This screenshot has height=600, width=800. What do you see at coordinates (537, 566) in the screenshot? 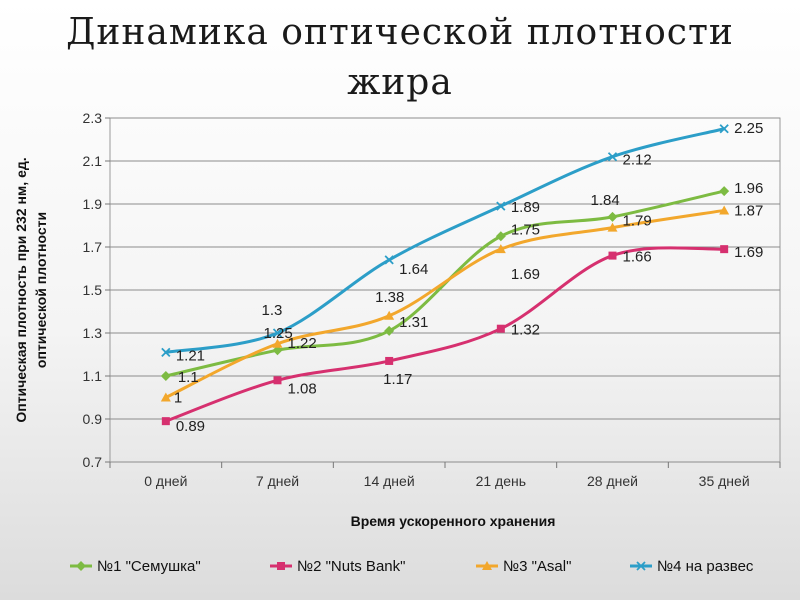
I see `legend-label: №3 "Asal"` at bounding box center [537, 566].